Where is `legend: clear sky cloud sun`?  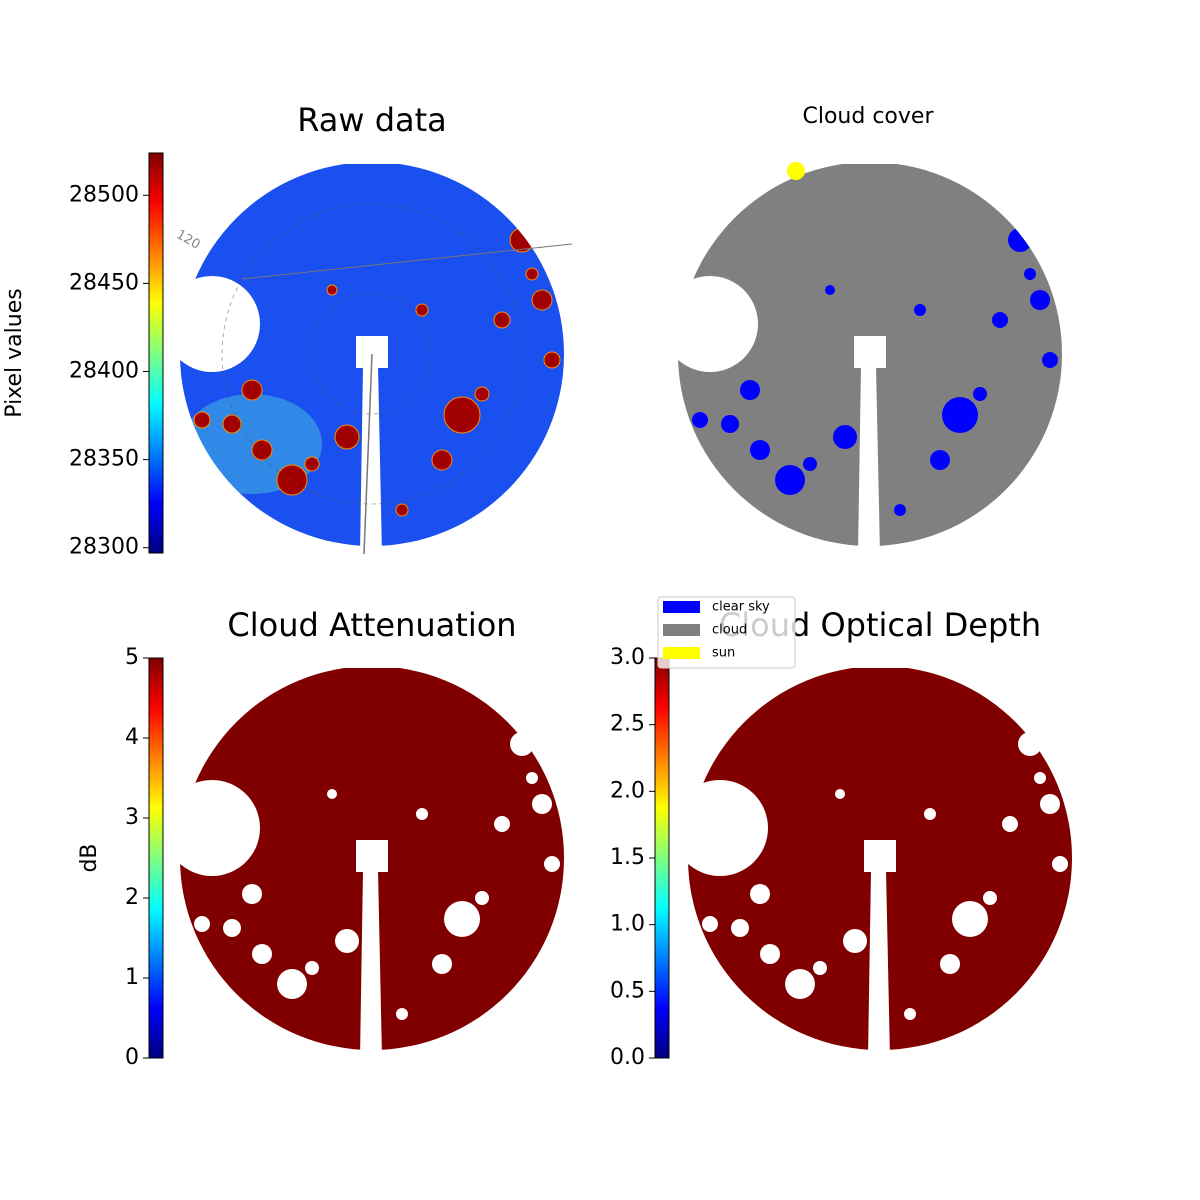
legend: clear sky cloud sun is located at coordinates (726, 632).